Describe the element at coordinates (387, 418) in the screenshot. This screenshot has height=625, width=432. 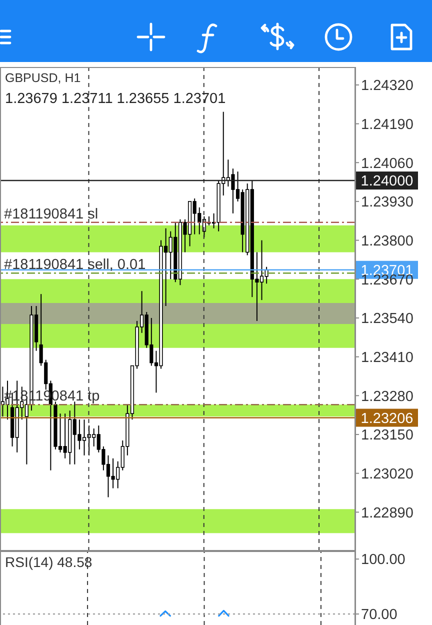
I see `ref-line-label: 1.23206` at that location.